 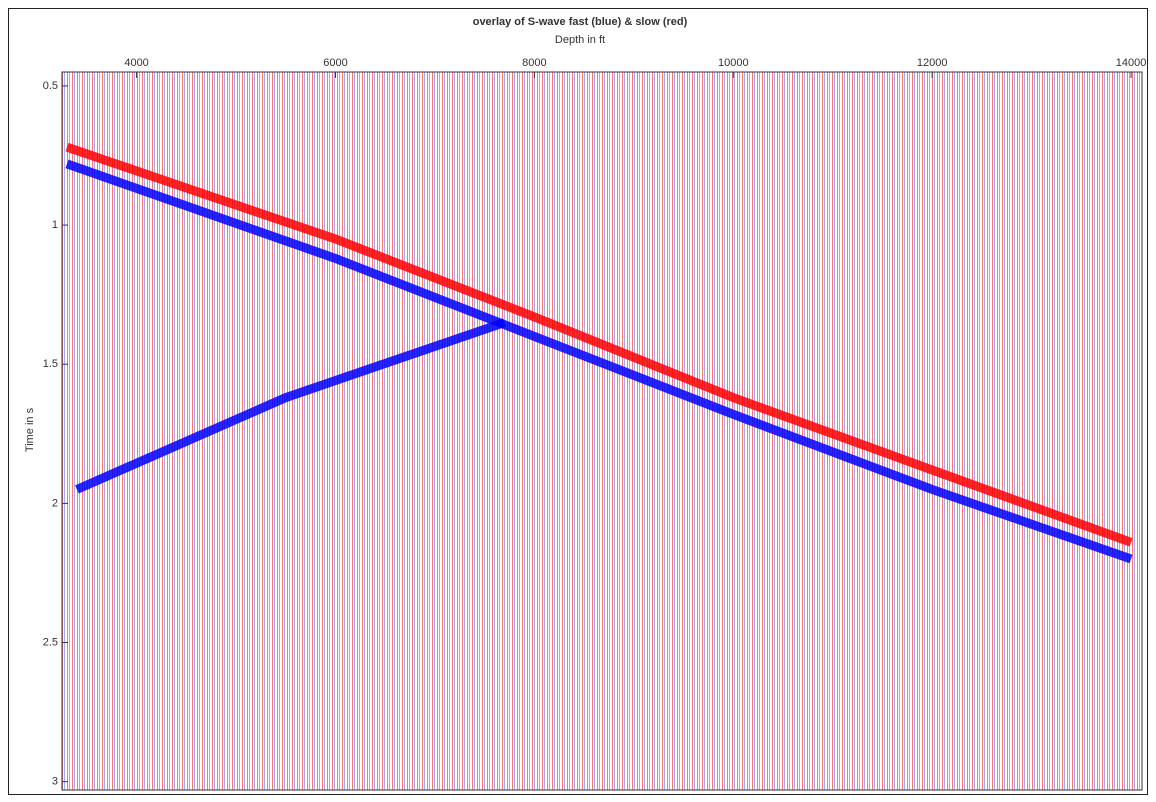 What do you see at coordinates (55, 503) in the screenshot?
I see `y-tick-label: 2` at bounding box center [55, 503].